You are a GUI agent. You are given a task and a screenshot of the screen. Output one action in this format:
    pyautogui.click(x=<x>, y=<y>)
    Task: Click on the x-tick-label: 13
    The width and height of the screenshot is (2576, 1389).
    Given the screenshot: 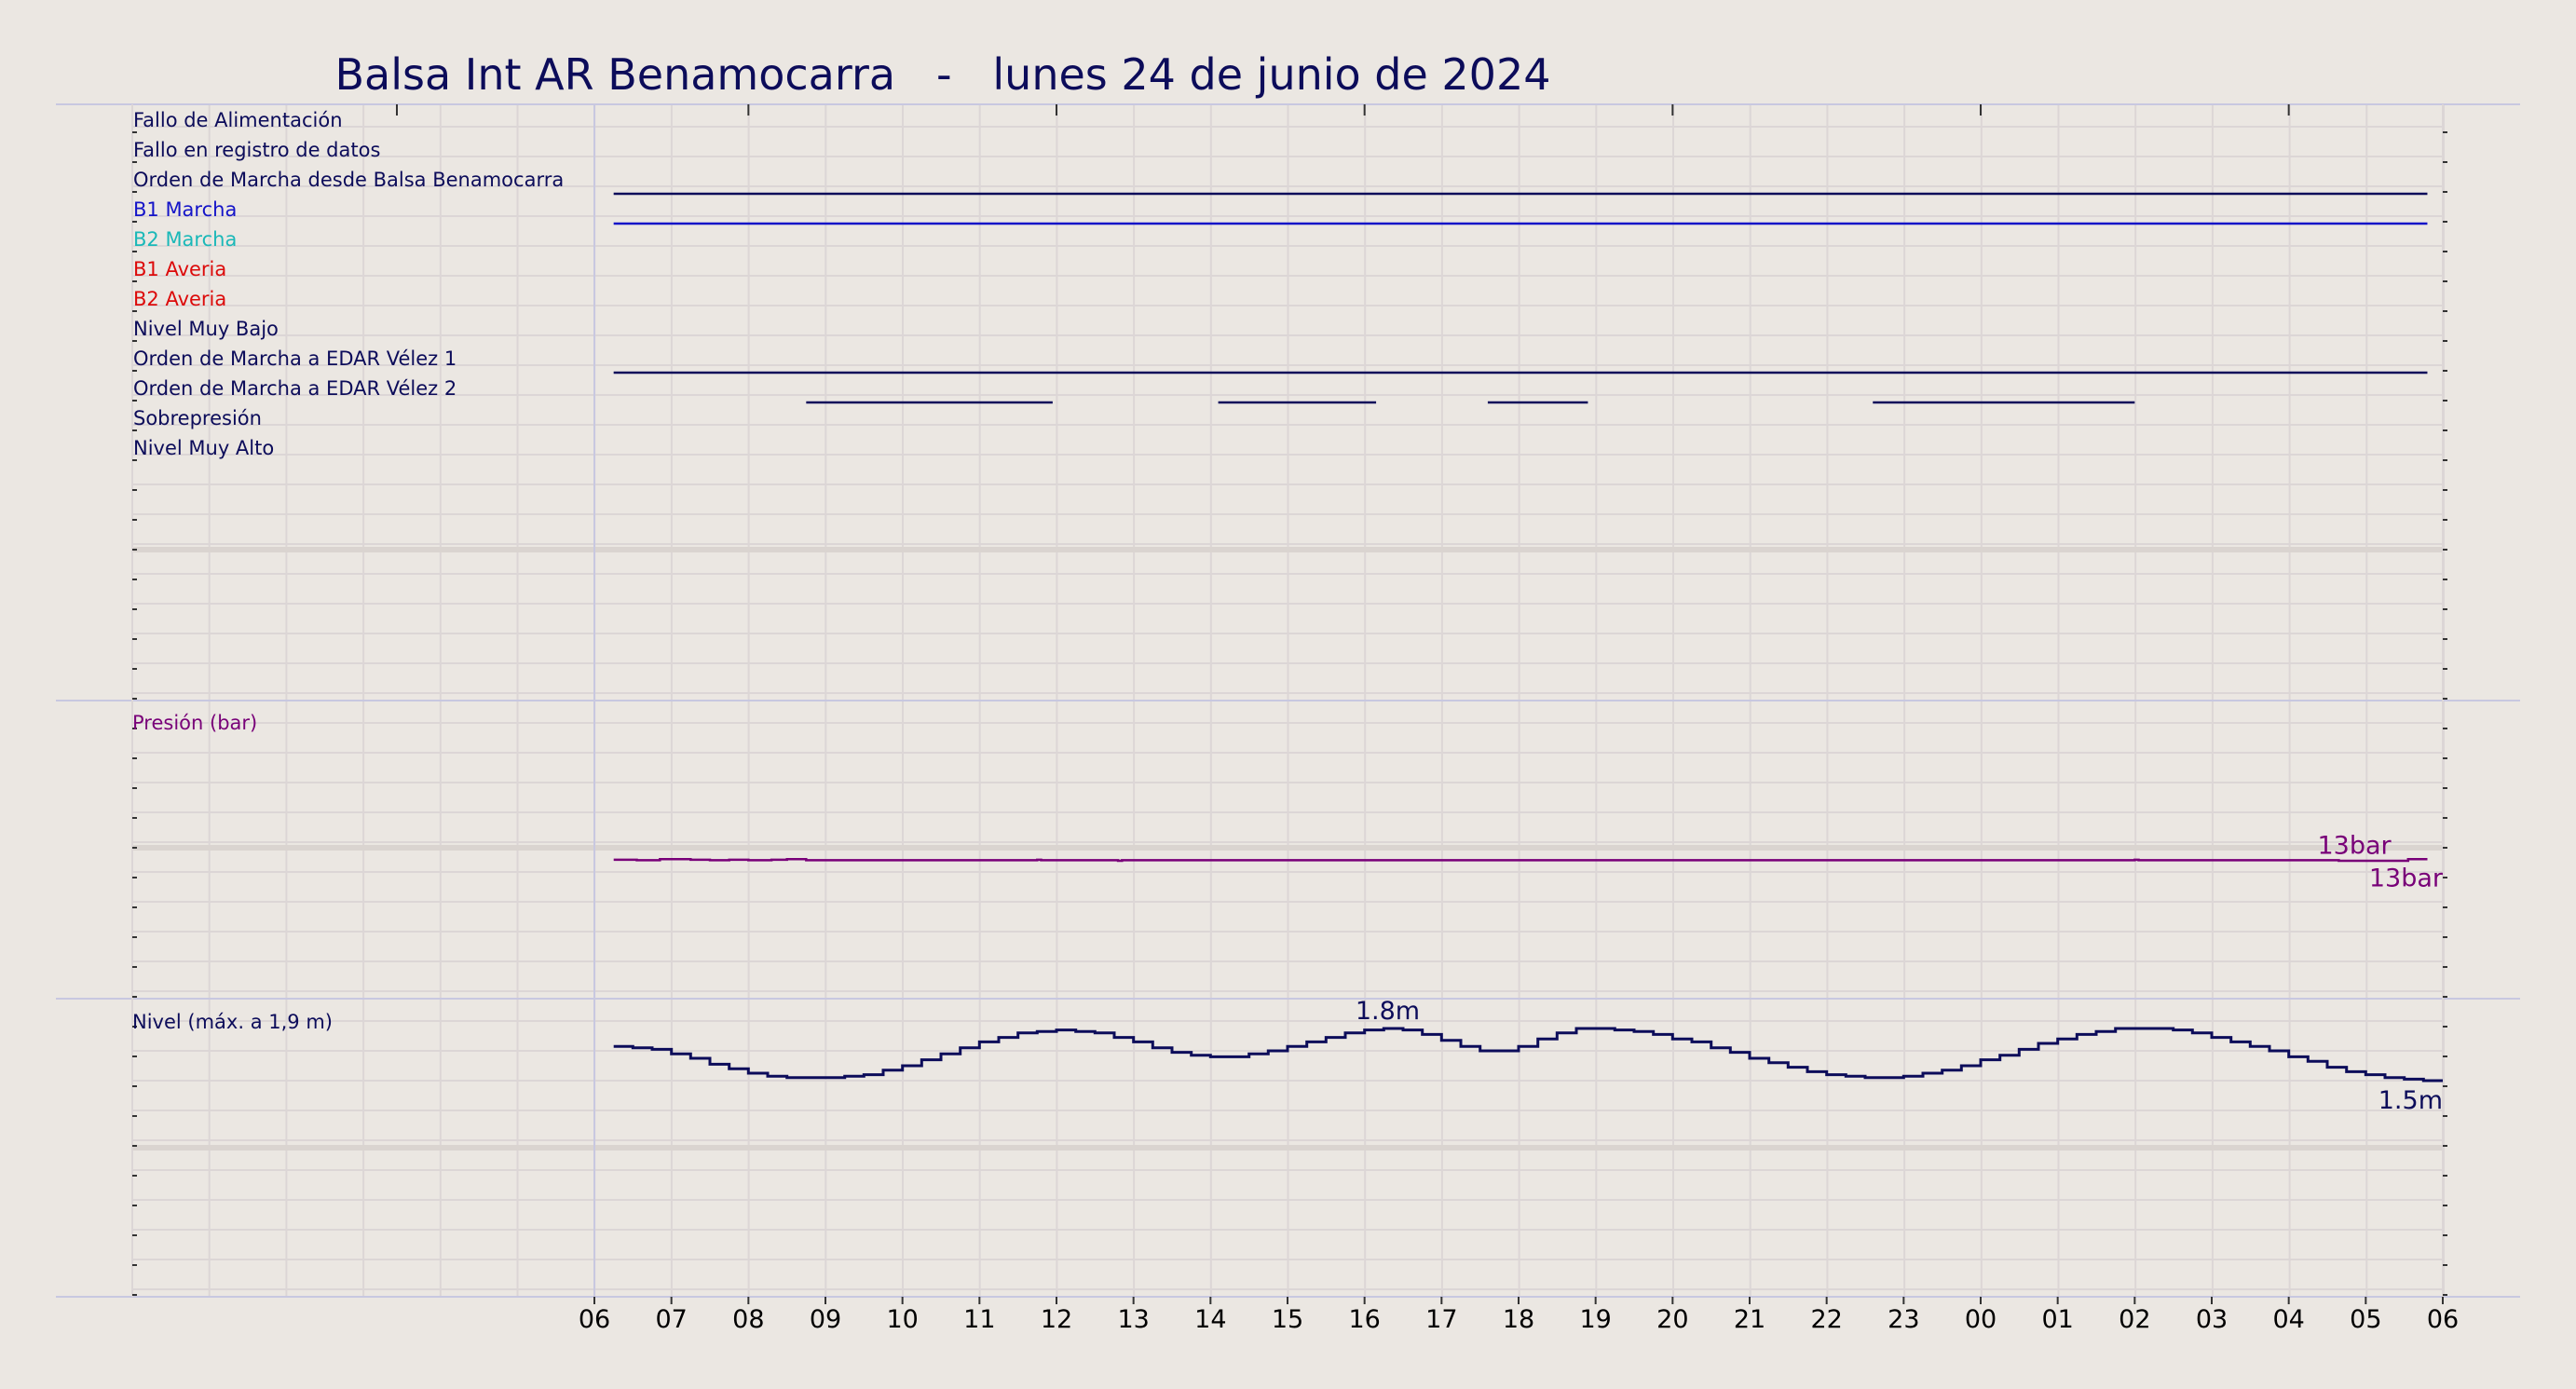 What is the action you would take?
    pyautogui.click(x=1133, y=1319)
    